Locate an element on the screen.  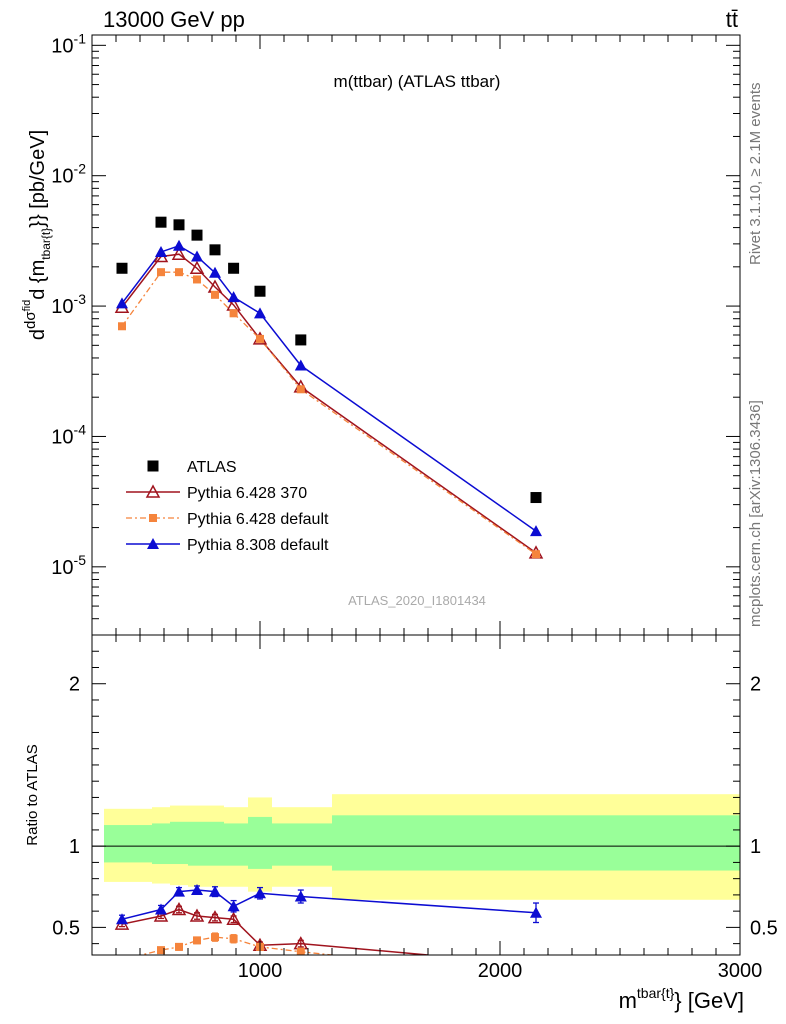
x-axis-label: mtbar{t}} [GeV] is located at coordinates (681, 999).